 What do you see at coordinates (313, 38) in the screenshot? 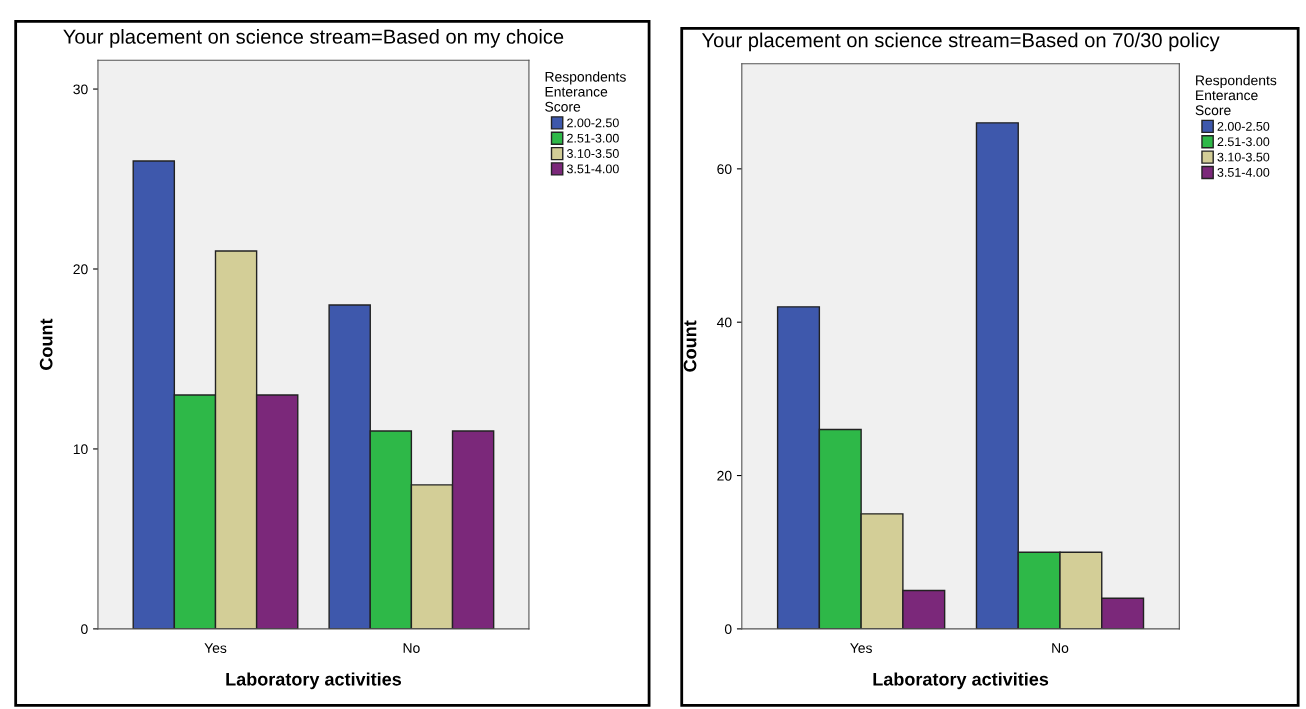
I see `chart-title: Your placement on science stream=Based on my choice` at bounding box center [313, 38].